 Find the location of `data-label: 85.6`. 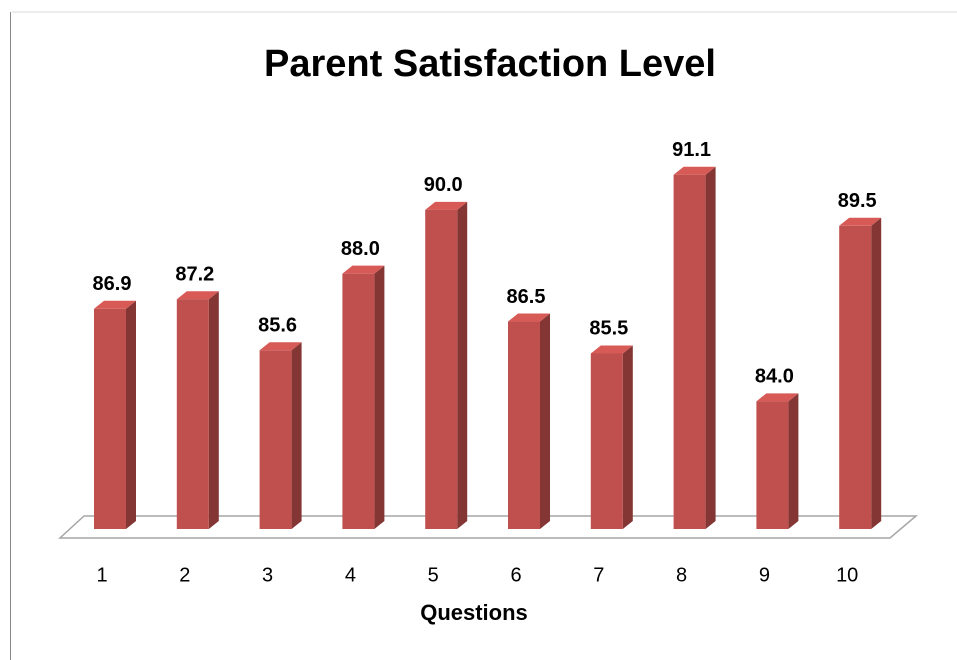

data-label: 85.6 is located at coordinates (277, 326).